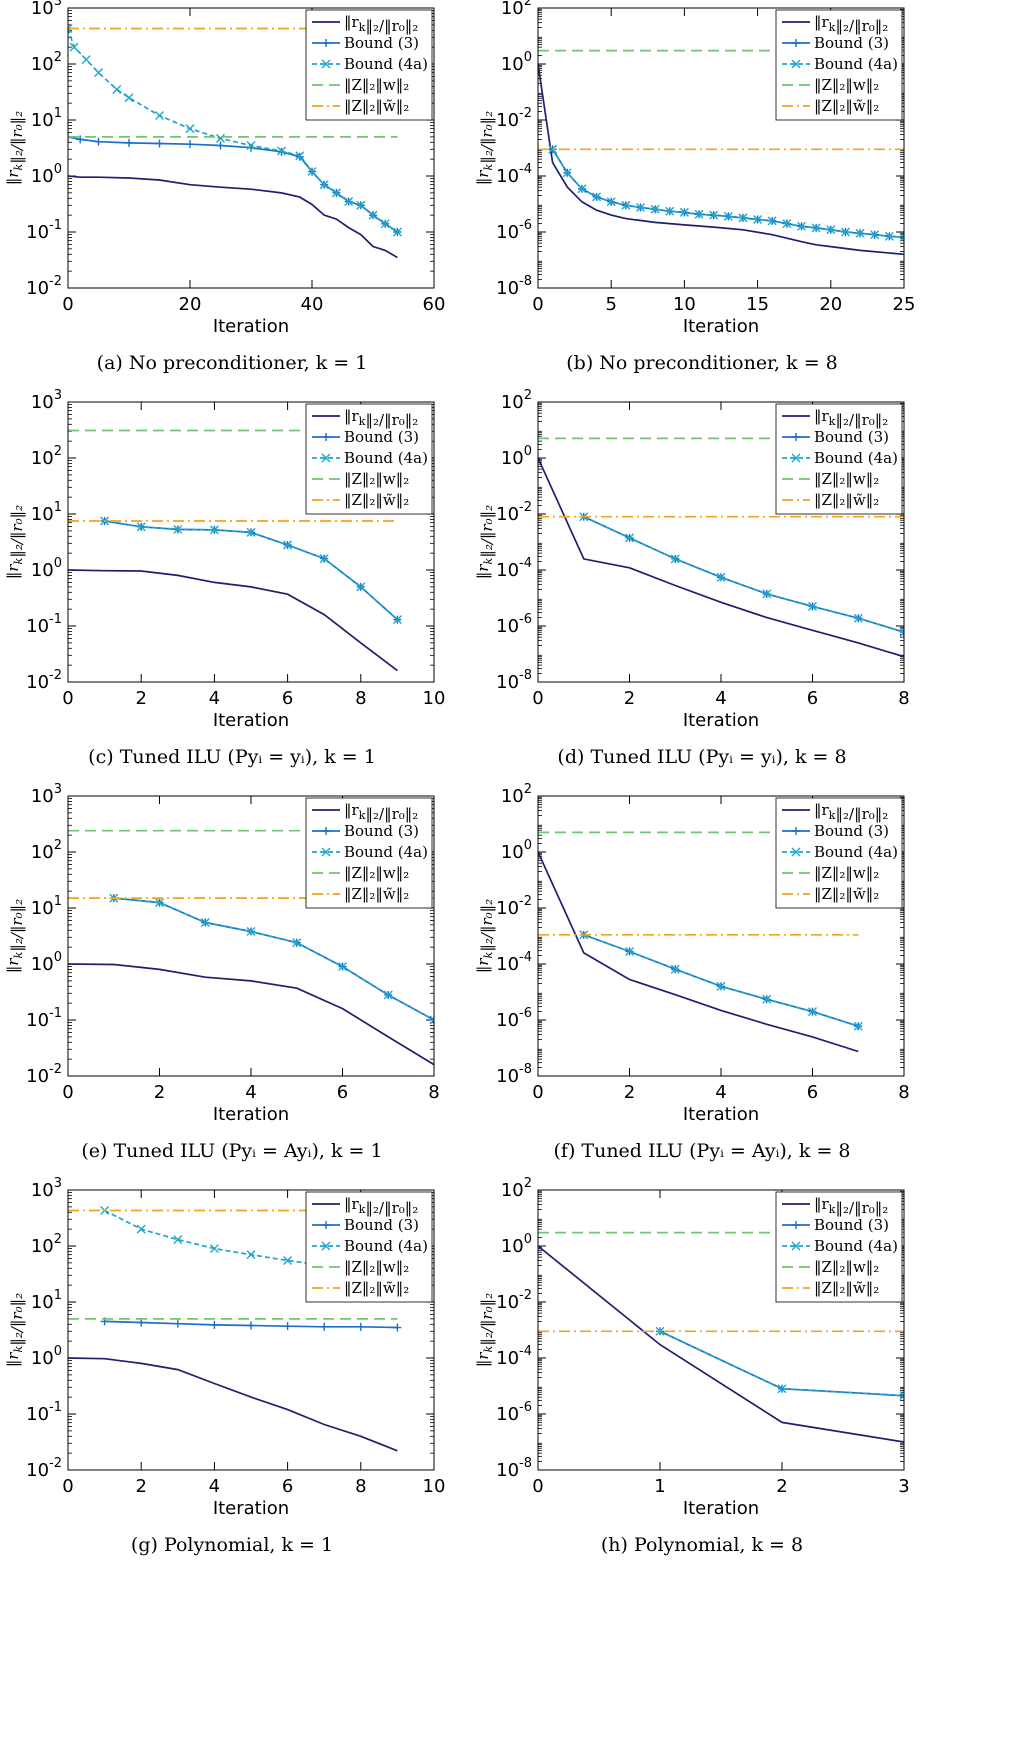 This screenshot has height=1762, width=1034. Describe the element at coordinates (44, 624) in the screenshot. I see `y-tick-label: 10⁻¹` at that location.